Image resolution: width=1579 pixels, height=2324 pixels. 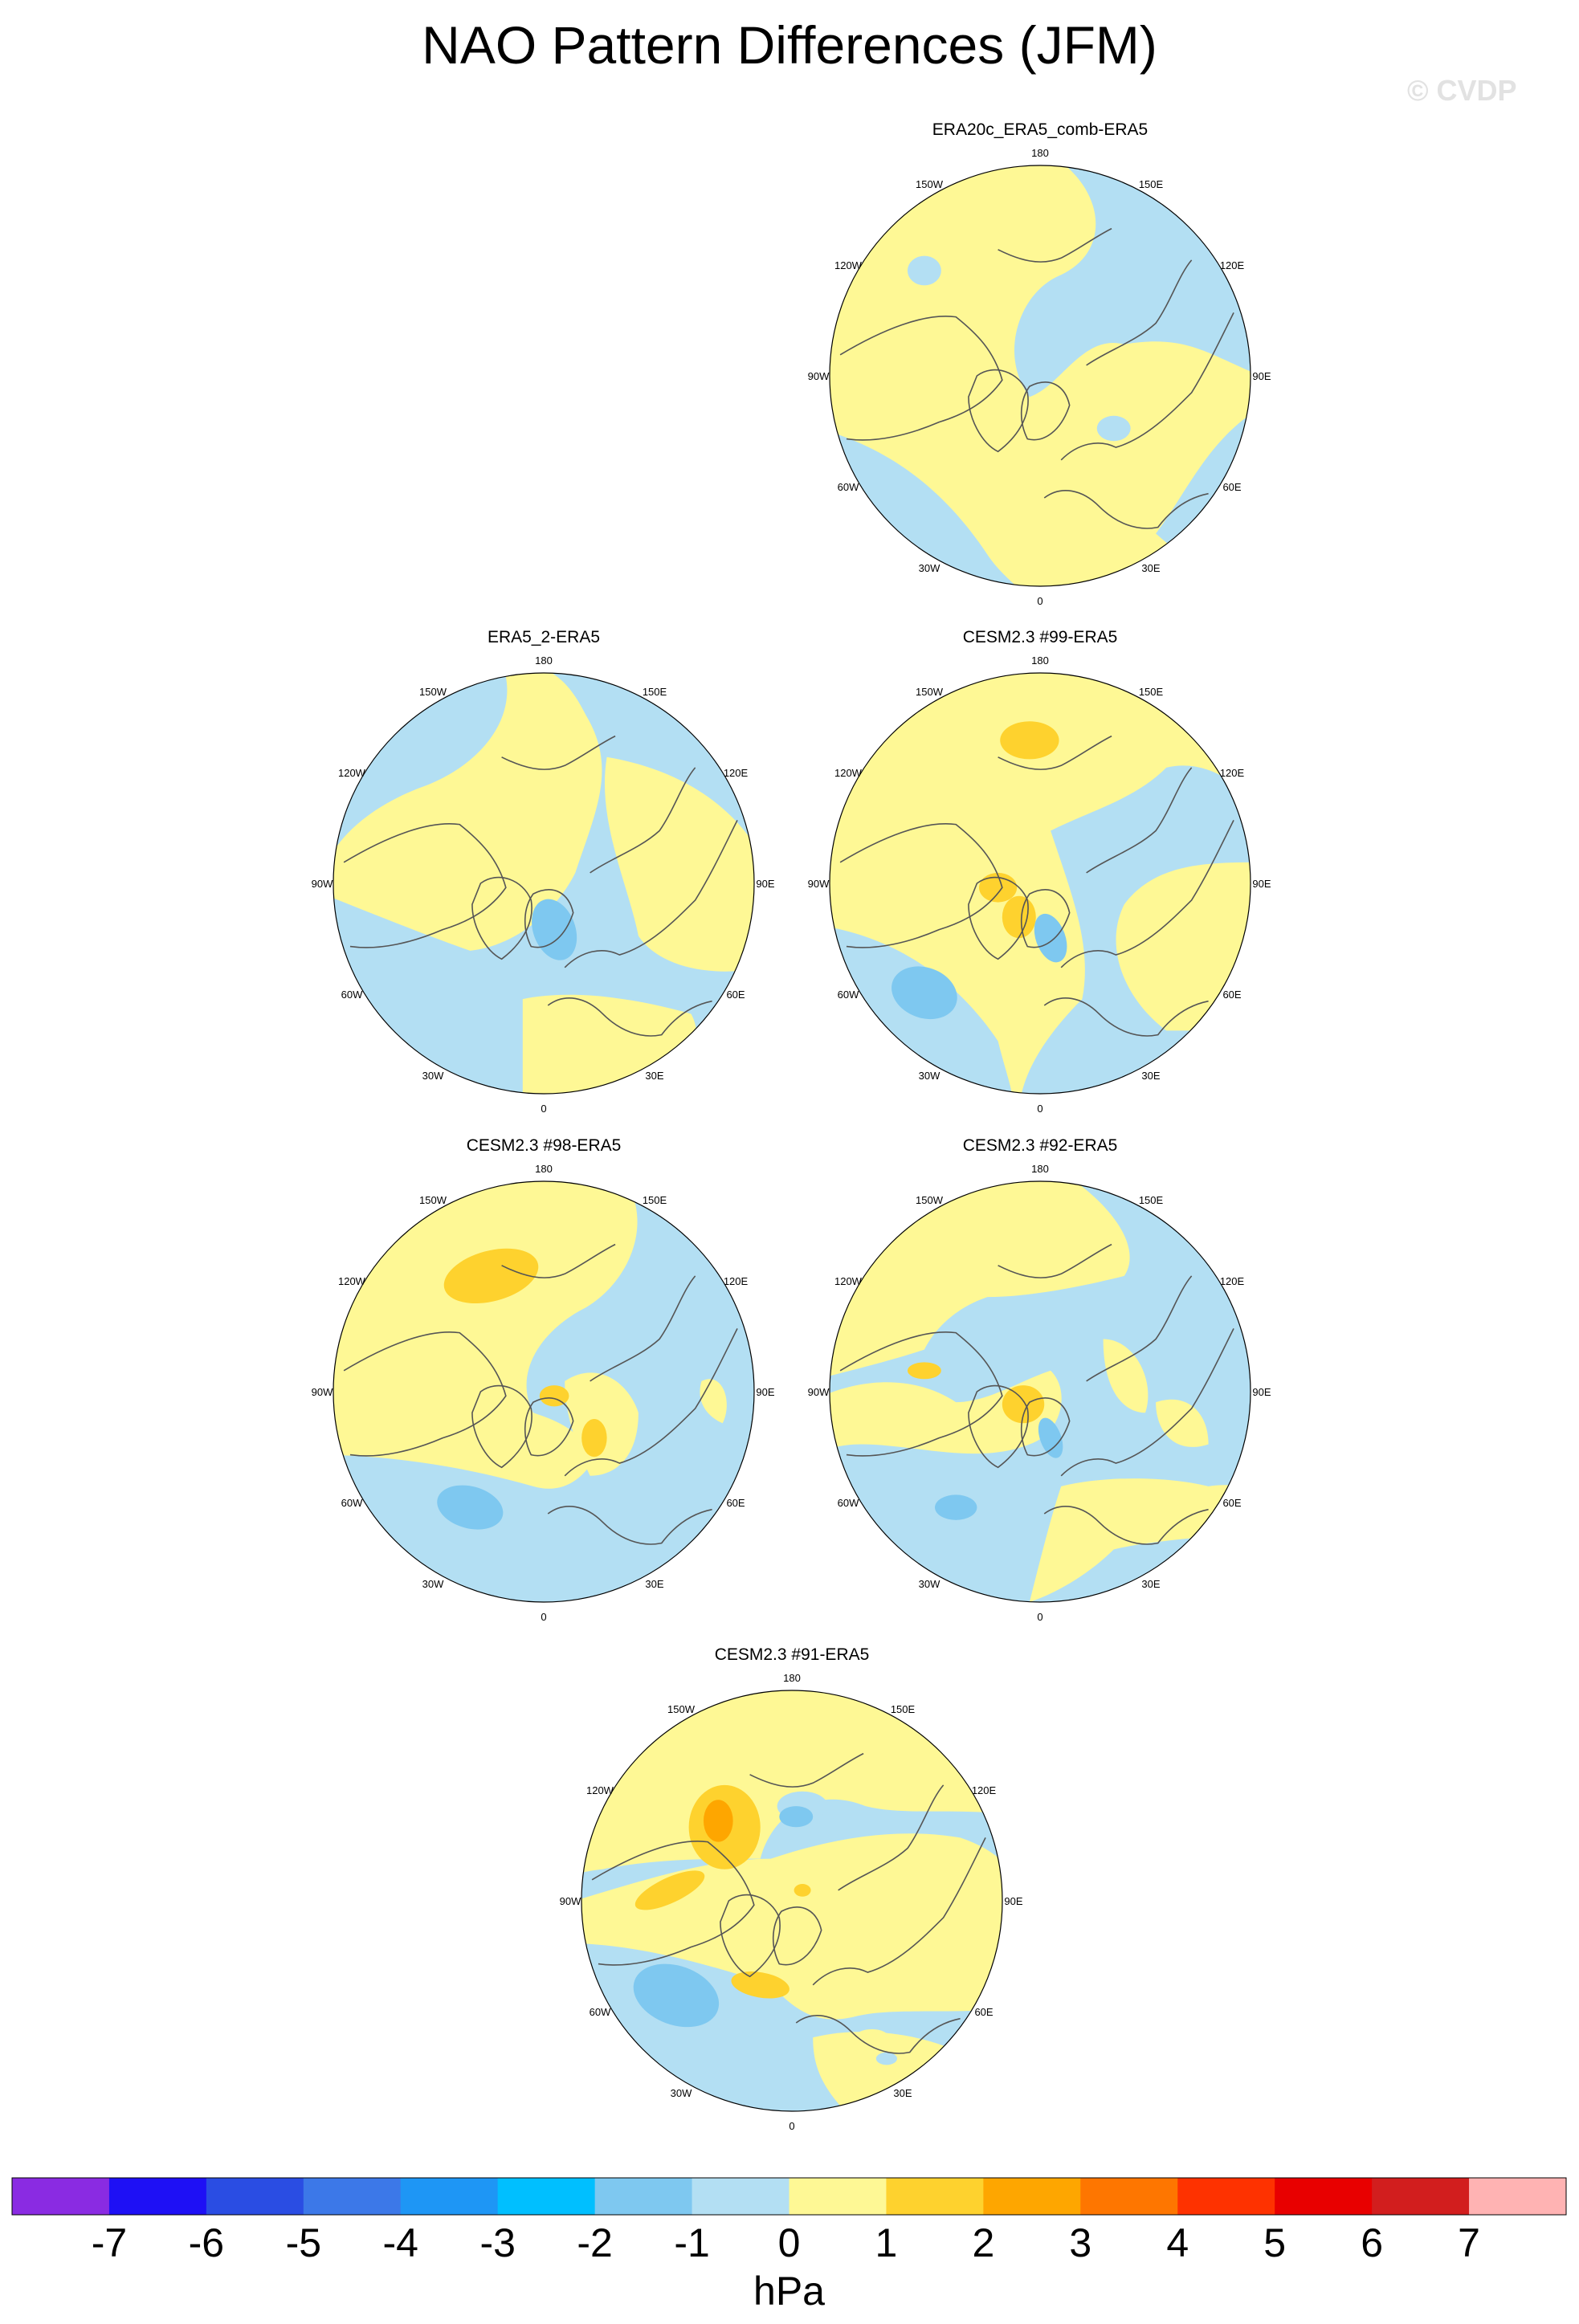 I want to click on colorbar-tick-label: -3, so click(x=497, y=2243).